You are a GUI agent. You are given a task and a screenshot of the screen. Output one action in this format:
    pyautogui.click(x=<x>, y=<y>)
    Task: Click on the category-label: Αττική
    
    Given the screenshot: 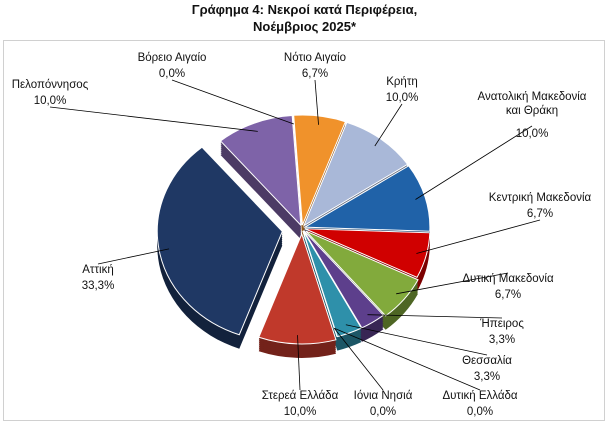 What is the action you would take?
    pyautogui.click(x=98, y=270)
    